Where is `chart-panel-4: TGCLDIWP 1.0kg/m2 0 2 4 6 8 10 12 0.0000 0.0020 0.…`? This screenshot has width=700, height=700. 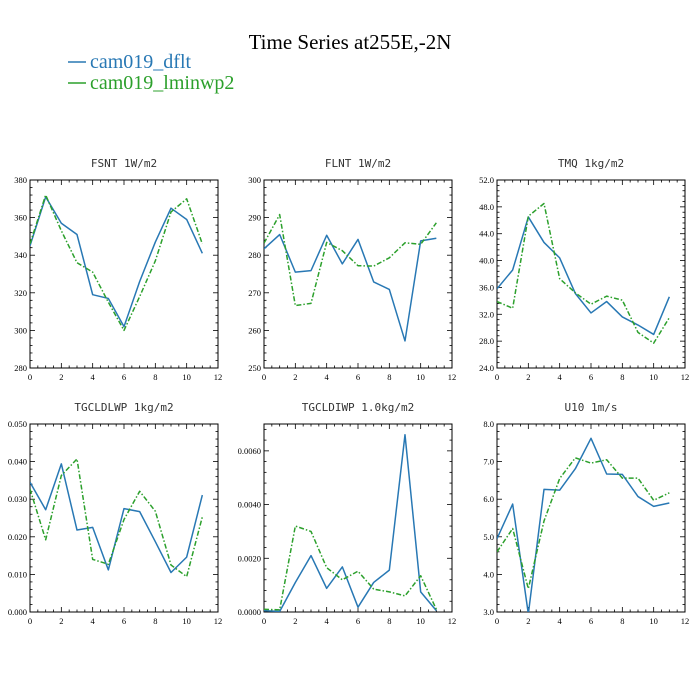
chart-panel-4: TGCLDIWP 1.0kg/m2 0 2 4 6 8 10 12 0.0000 0.0020 0.… is located at coordinates (347, 513).